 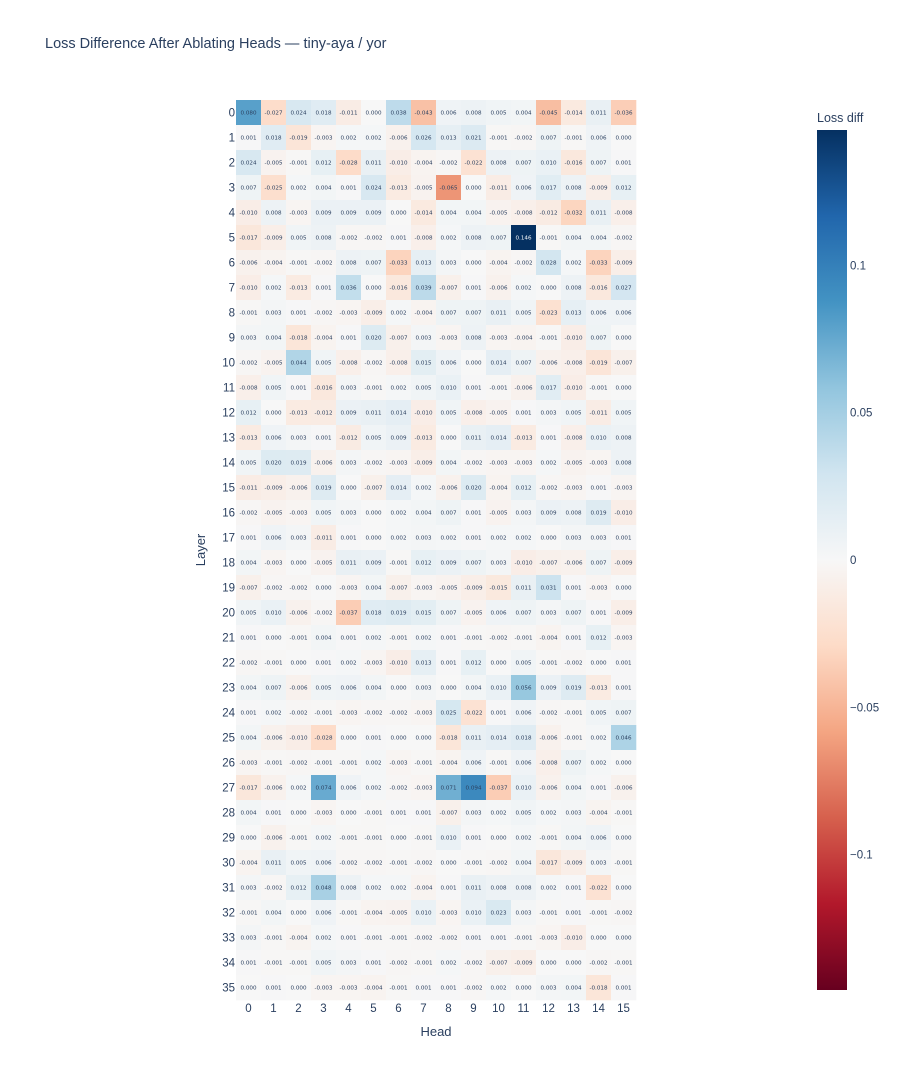 I want to click on heatmap-cell-L28-H9, so click(x=474, y=813).